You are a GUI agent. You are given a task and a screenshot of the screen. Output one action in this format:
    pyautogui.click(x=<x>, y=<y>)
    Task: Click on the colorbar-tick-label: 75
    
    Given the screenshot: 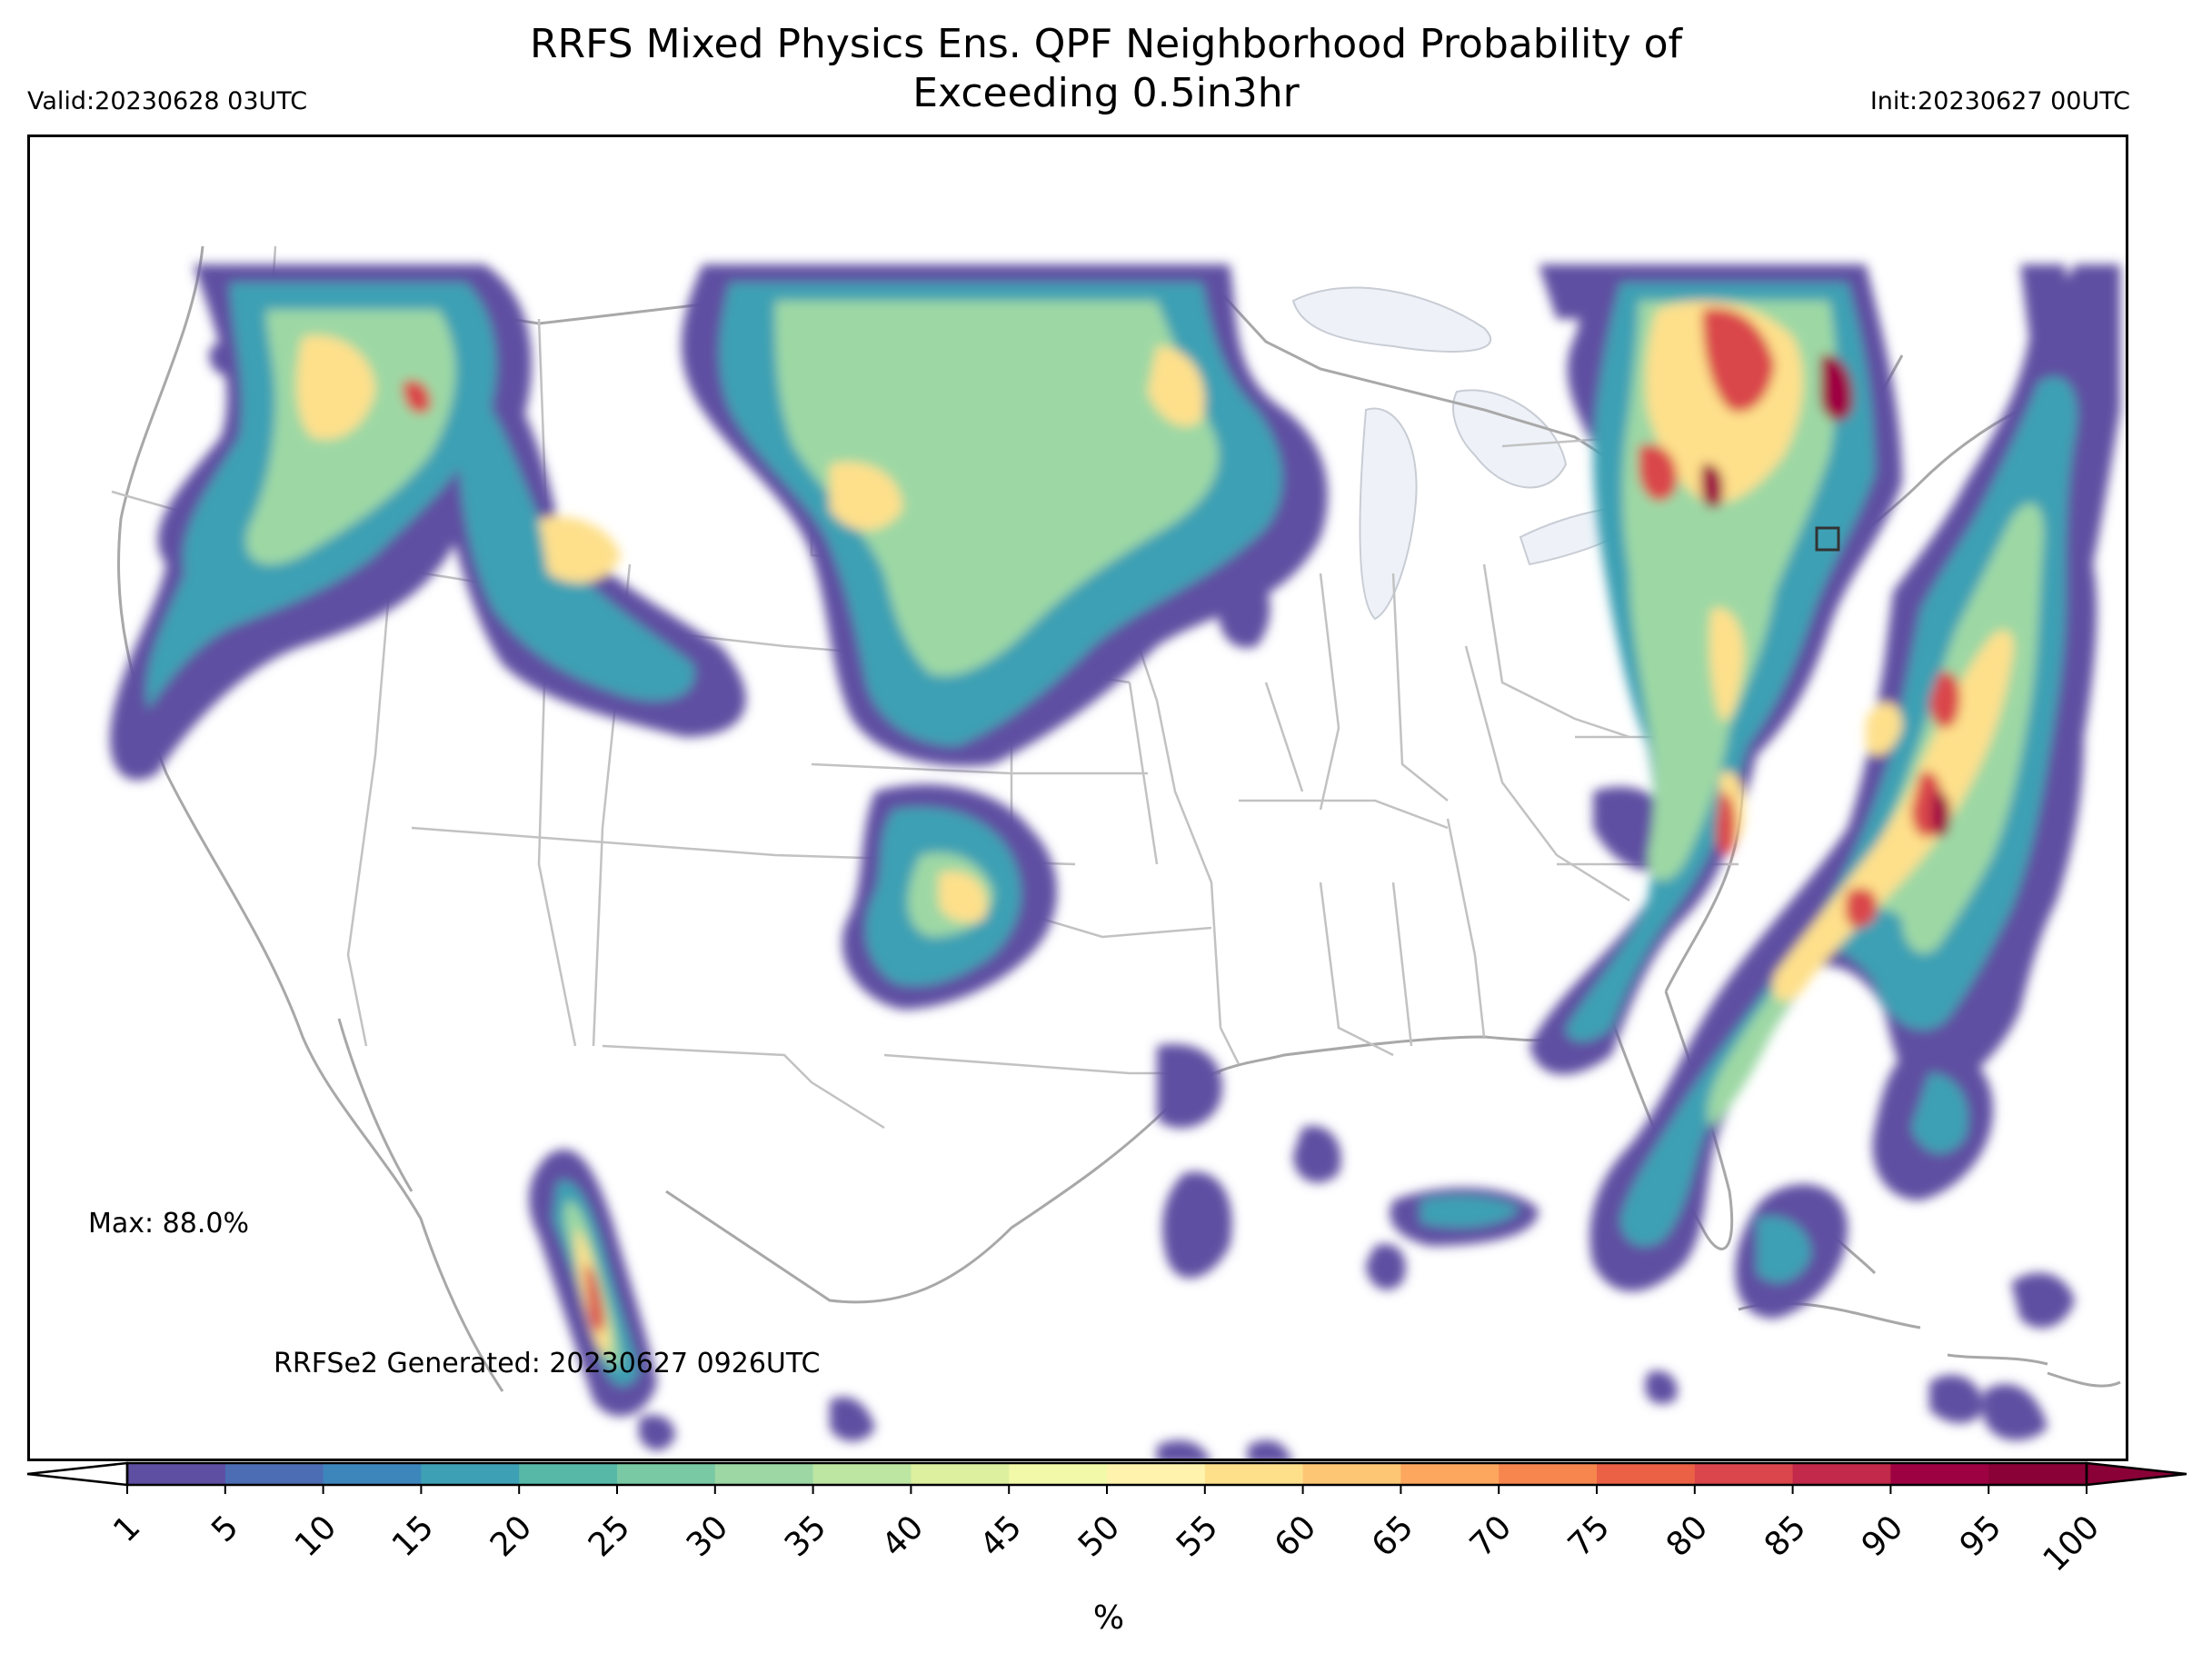 What is the action you would take?
    pyautogui.click(x=1589, y=1537)
    